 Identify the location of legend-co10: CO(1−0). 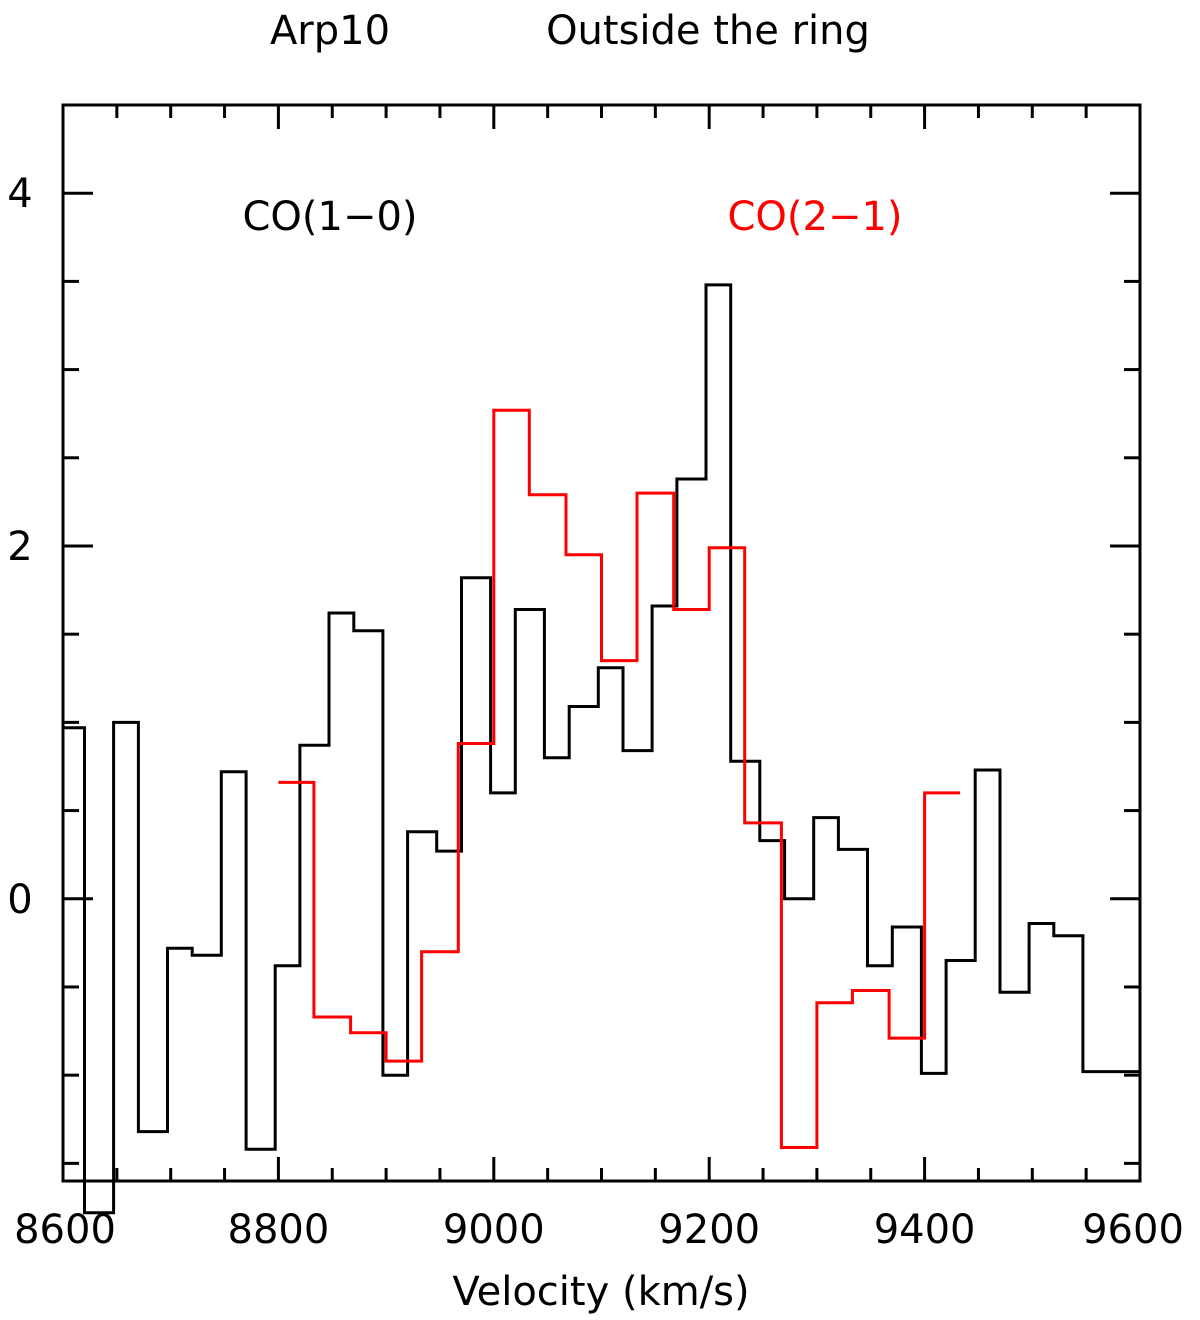
(329, 217).